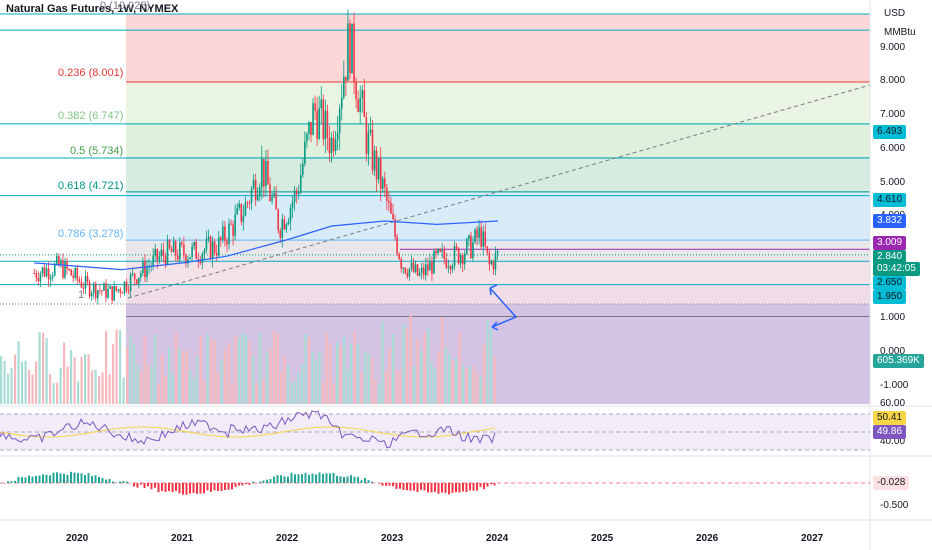 The width and height of the screenshot is (932, 550). What do you see at coordinates (895, 13) in the screenshot?
I see `currency-label: USD` at bounding box center [895, 13].